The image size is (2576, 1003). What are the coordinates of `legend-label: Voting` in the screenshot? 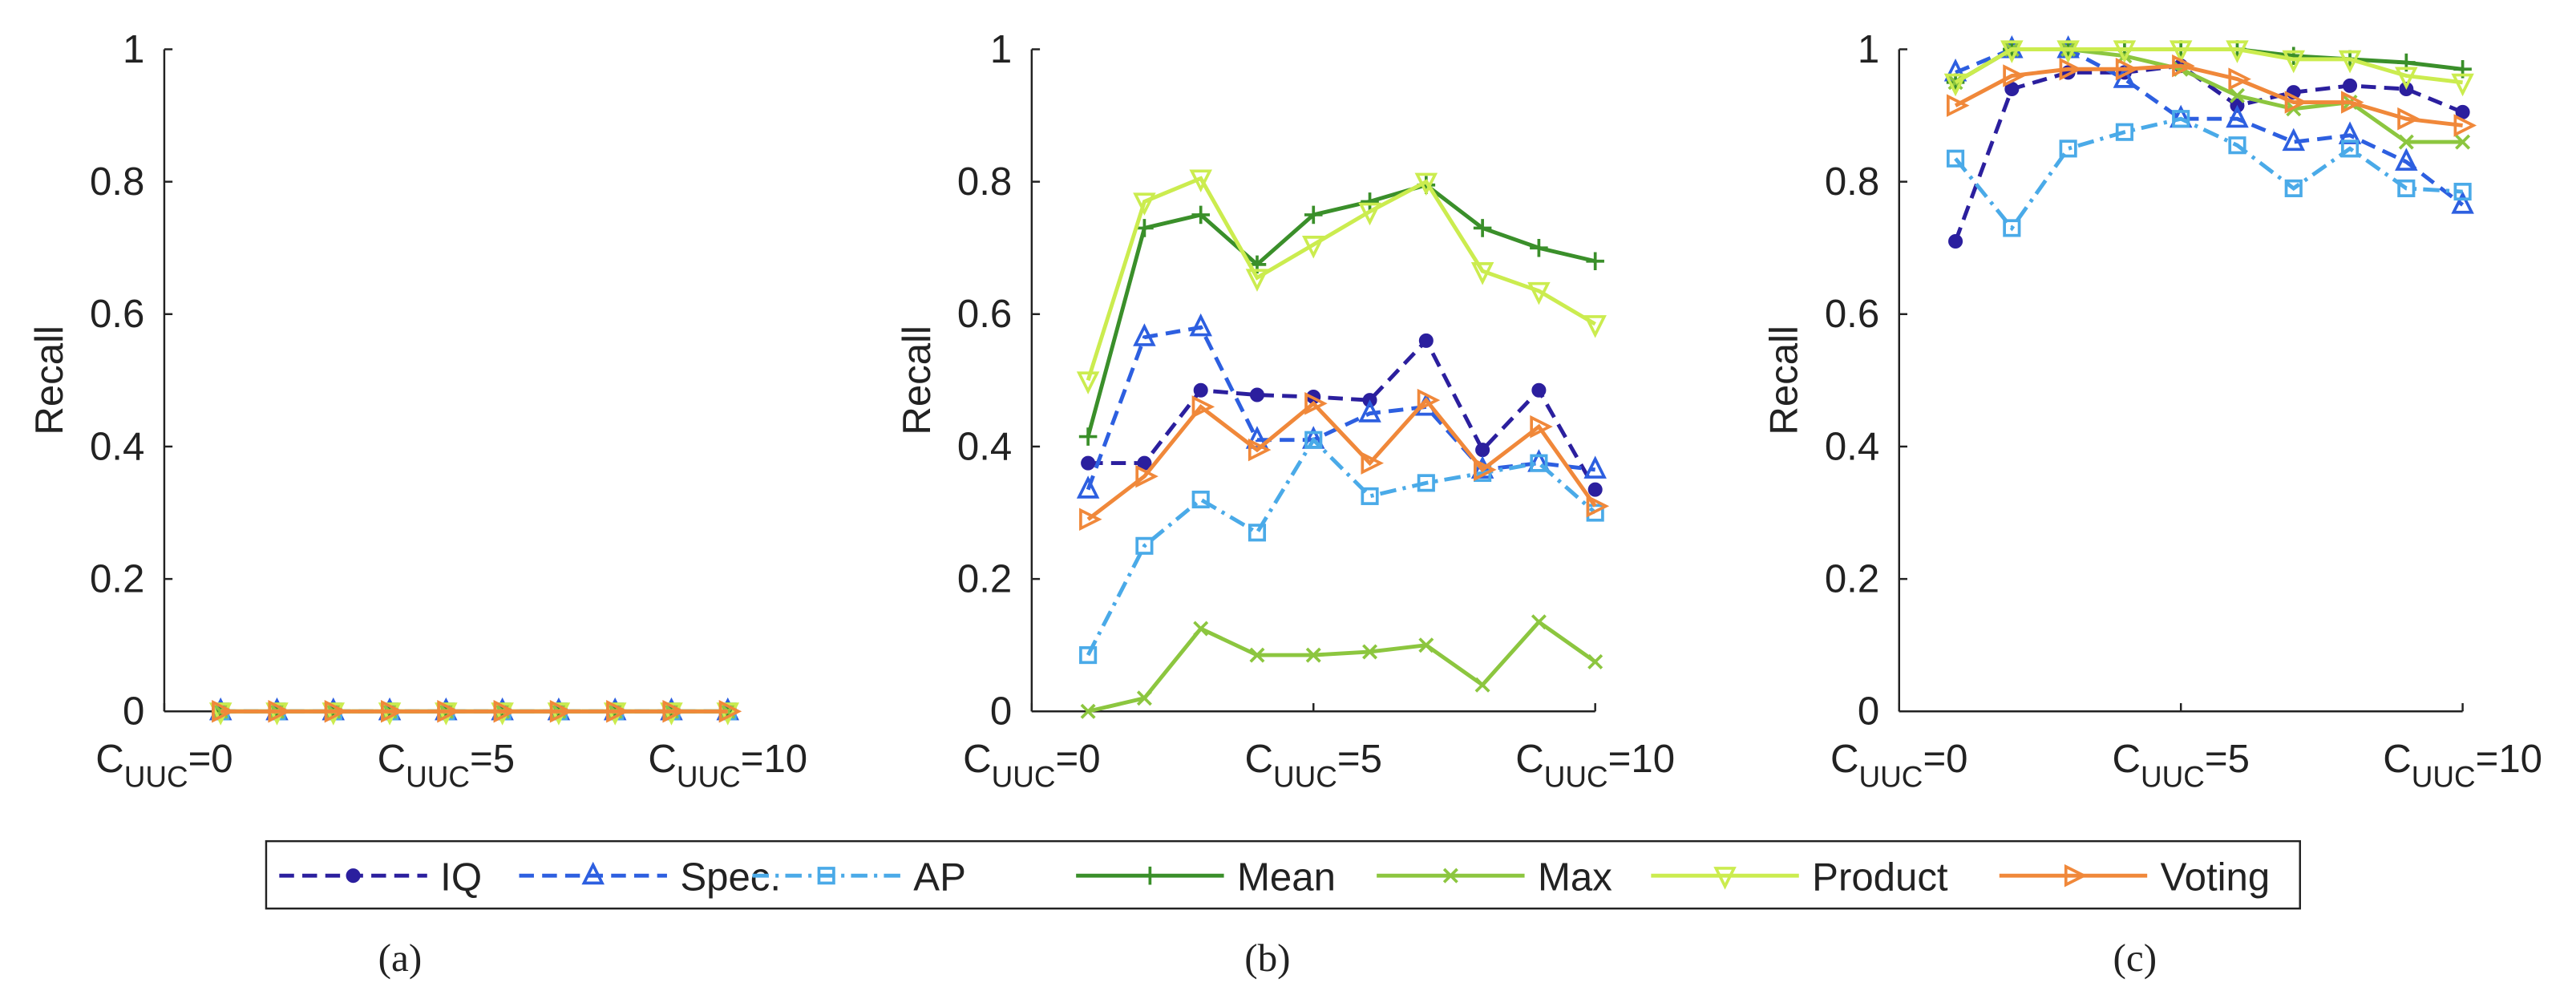 It's located at (2216, 877).